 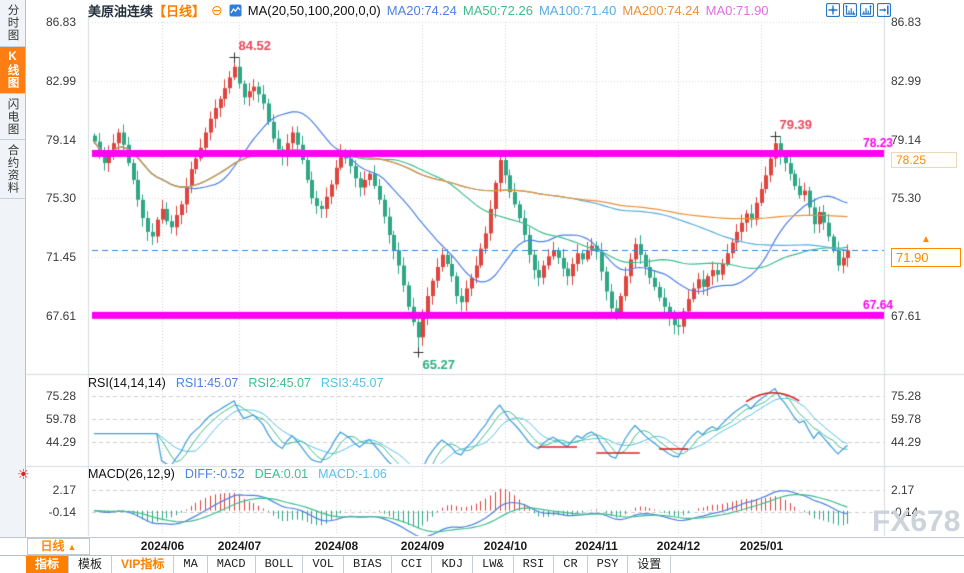 I want to click on month-label: 2024/12, so click(x=678, y=546).